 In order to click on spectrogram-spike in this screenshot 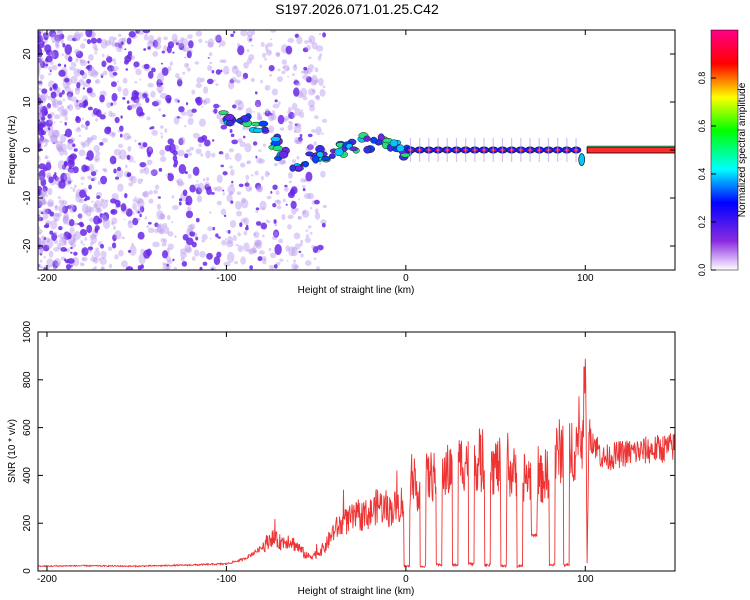, I will do `click(581, 159)`.